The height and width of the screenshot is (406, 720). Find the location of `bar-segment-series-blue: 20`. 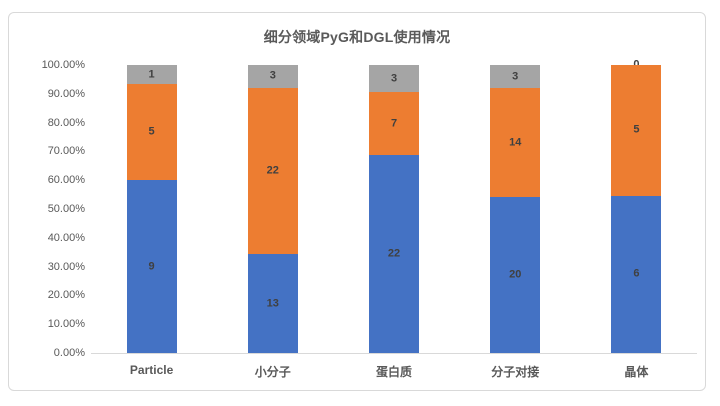

bar-segment-series-blue: 20 is located at coordinates (515, 275).